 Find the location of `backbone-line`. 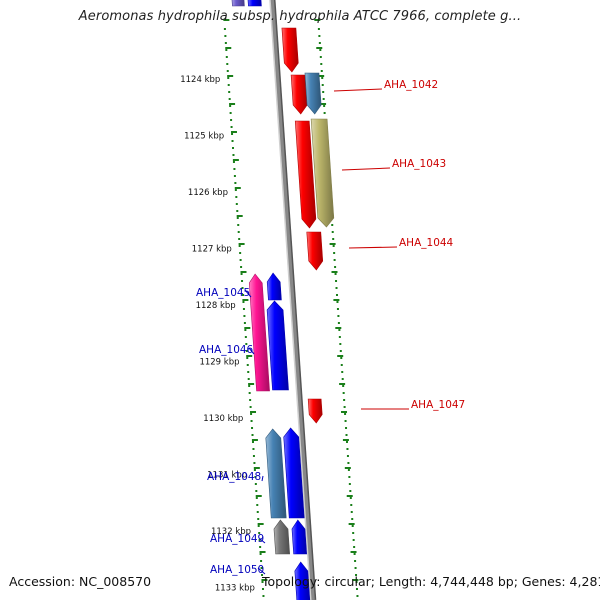

backbone-line is located at coordinates (292, 300).